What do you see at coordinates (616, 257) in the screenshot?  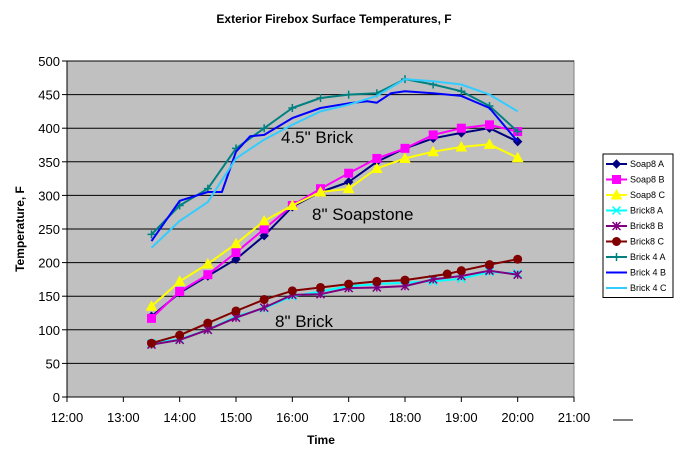 I see `legend-marker-brick-4-a` at bounding box center [616, 257].